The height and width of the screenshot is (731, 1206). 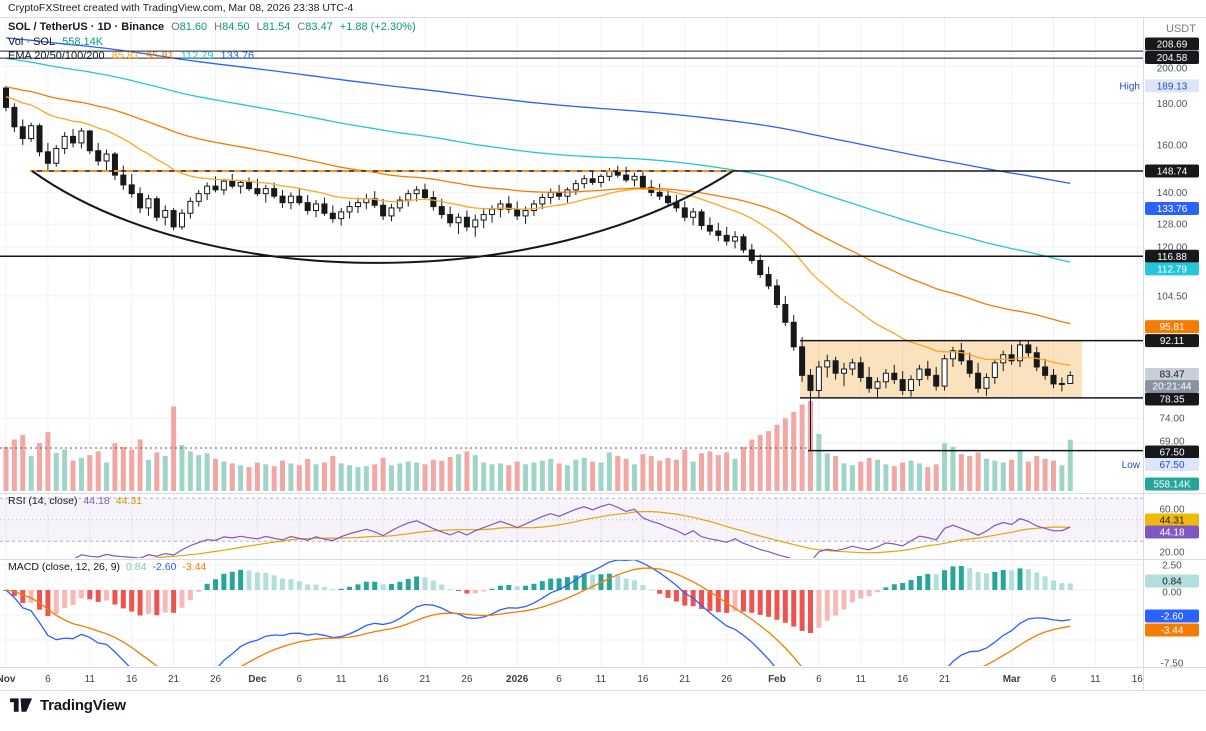 I want to click on svg-text: 140.00, so click(x=1172, y=193).